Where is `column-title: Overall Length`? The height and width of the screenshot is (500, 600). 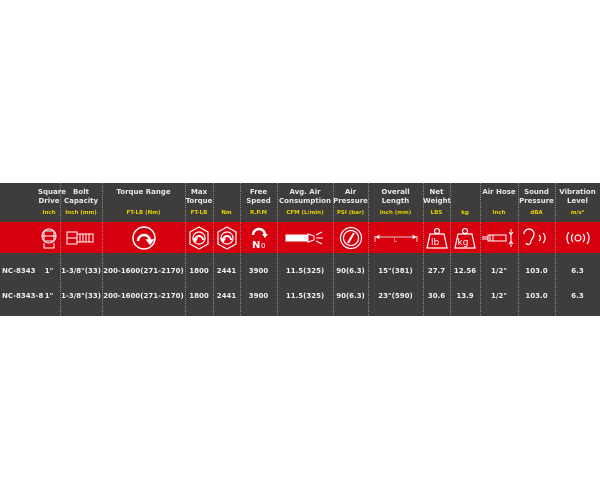 column-title: Overall Length is located at coordinates (395, 196).